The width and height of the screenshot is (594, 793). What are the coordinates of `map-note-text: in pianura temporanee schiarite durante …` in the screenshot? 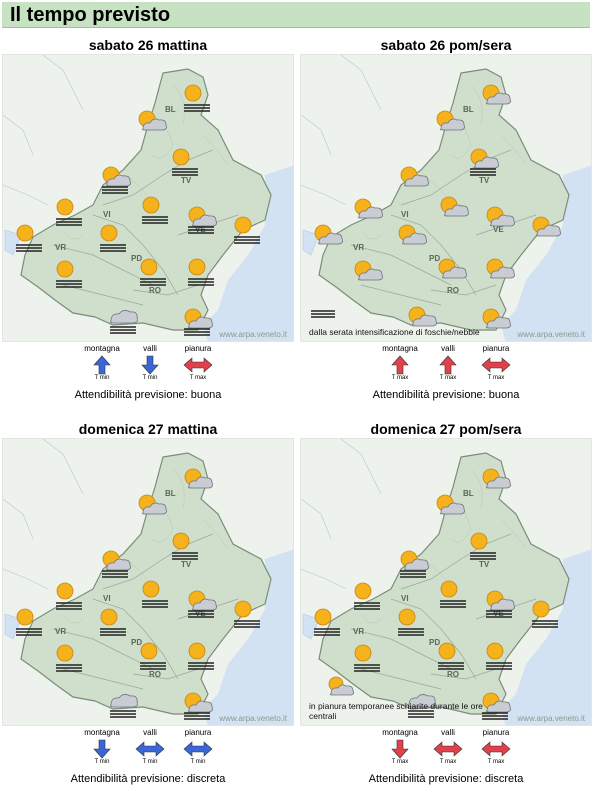 It's located at (396, 711).